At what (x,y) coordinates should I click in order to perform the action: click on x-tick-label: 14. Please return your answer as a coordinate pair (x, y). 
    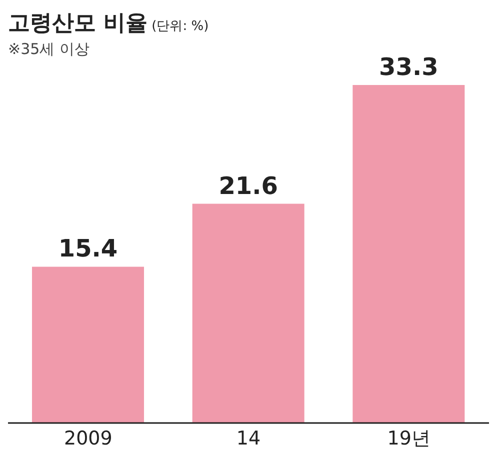
    Looking at the image, I should click on (248, 438).